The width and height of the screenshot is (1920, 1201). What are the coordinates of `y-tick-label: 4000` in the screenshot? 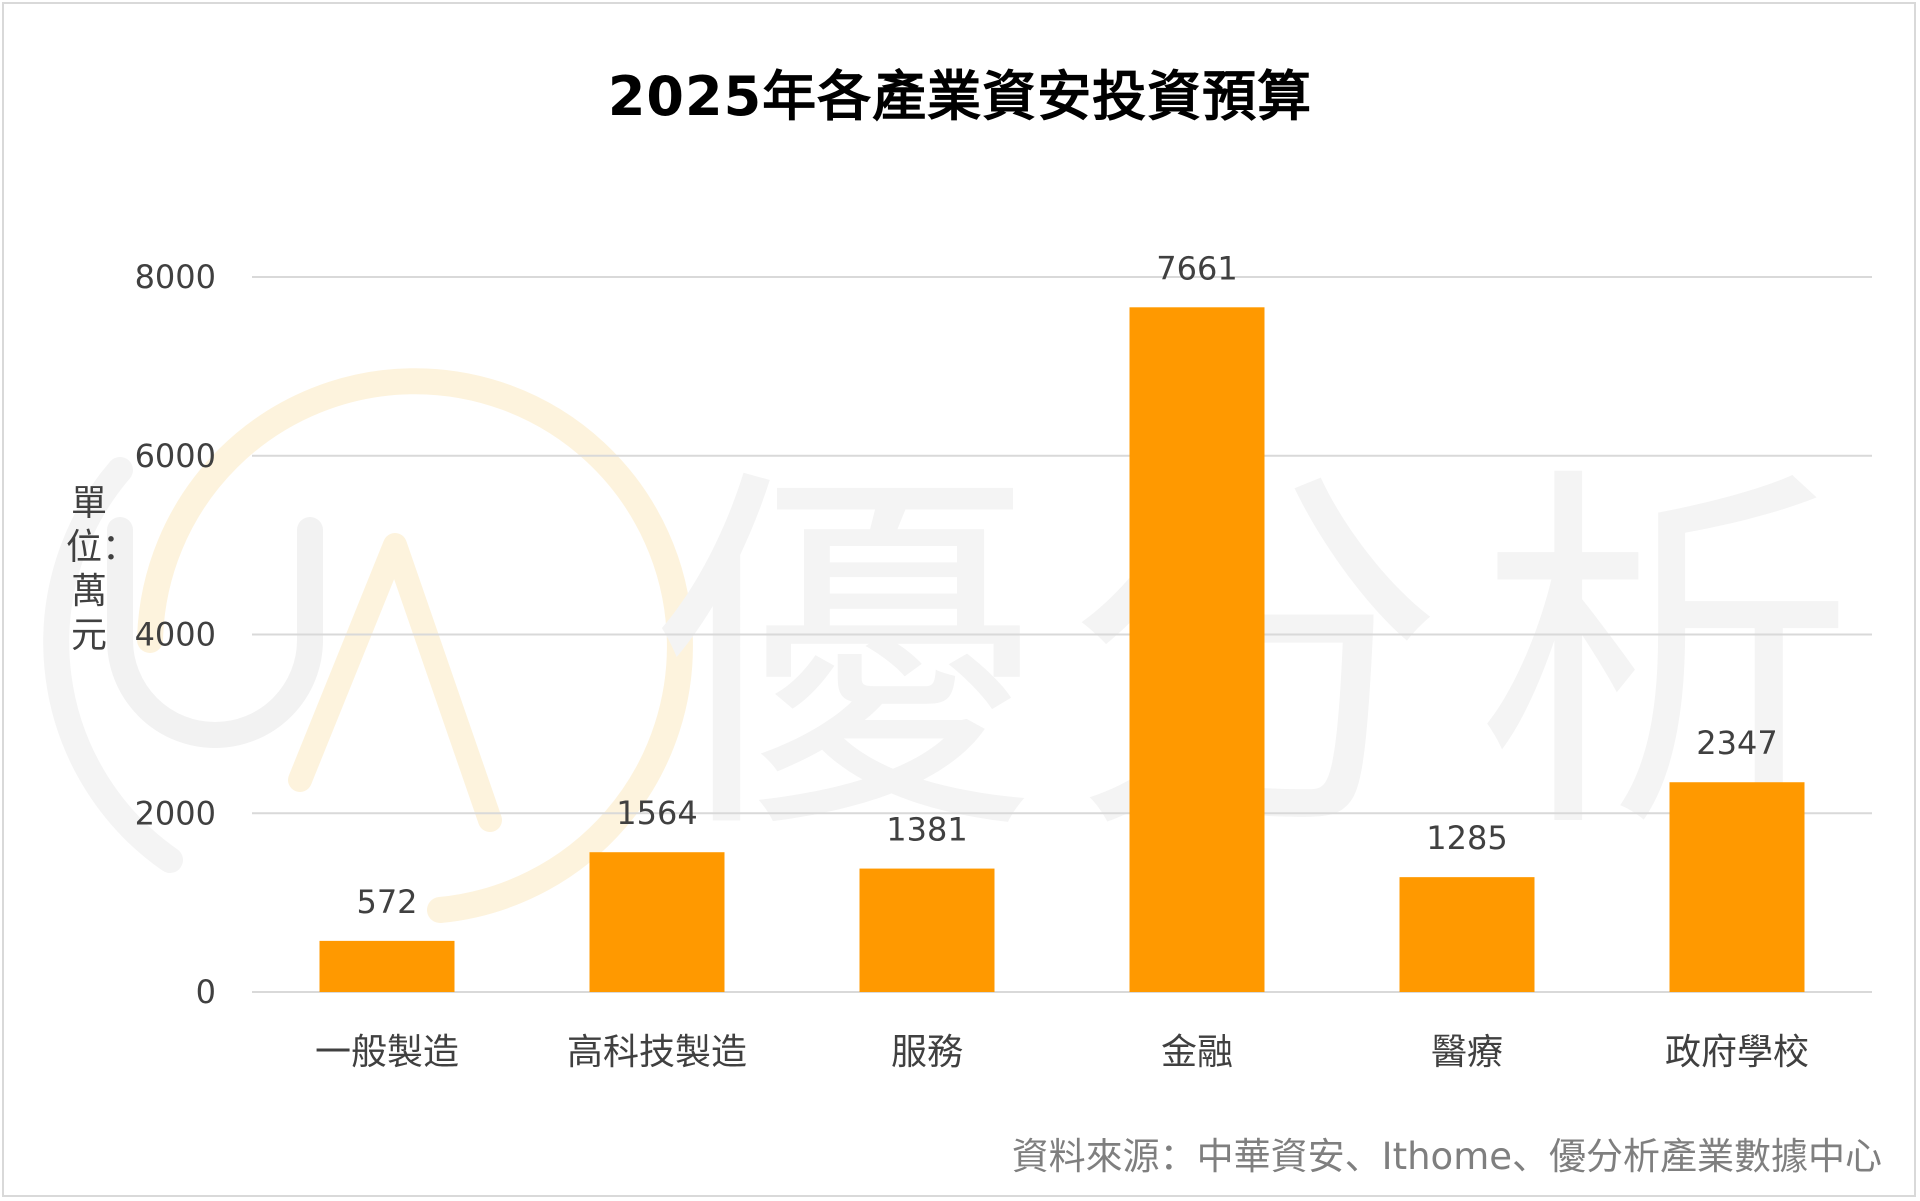 It's located at (175, 635).